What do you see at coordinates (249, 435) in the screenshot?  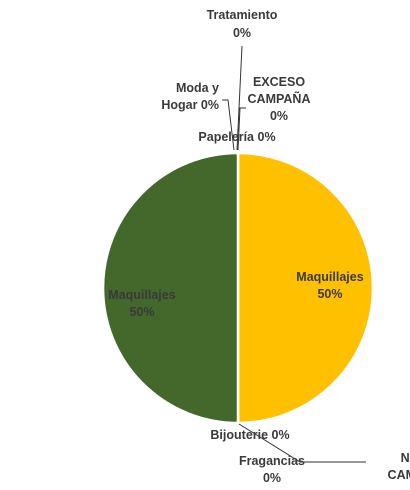 I see `slice-label: Bijouterie 0%` at bounding box center [249, 435].